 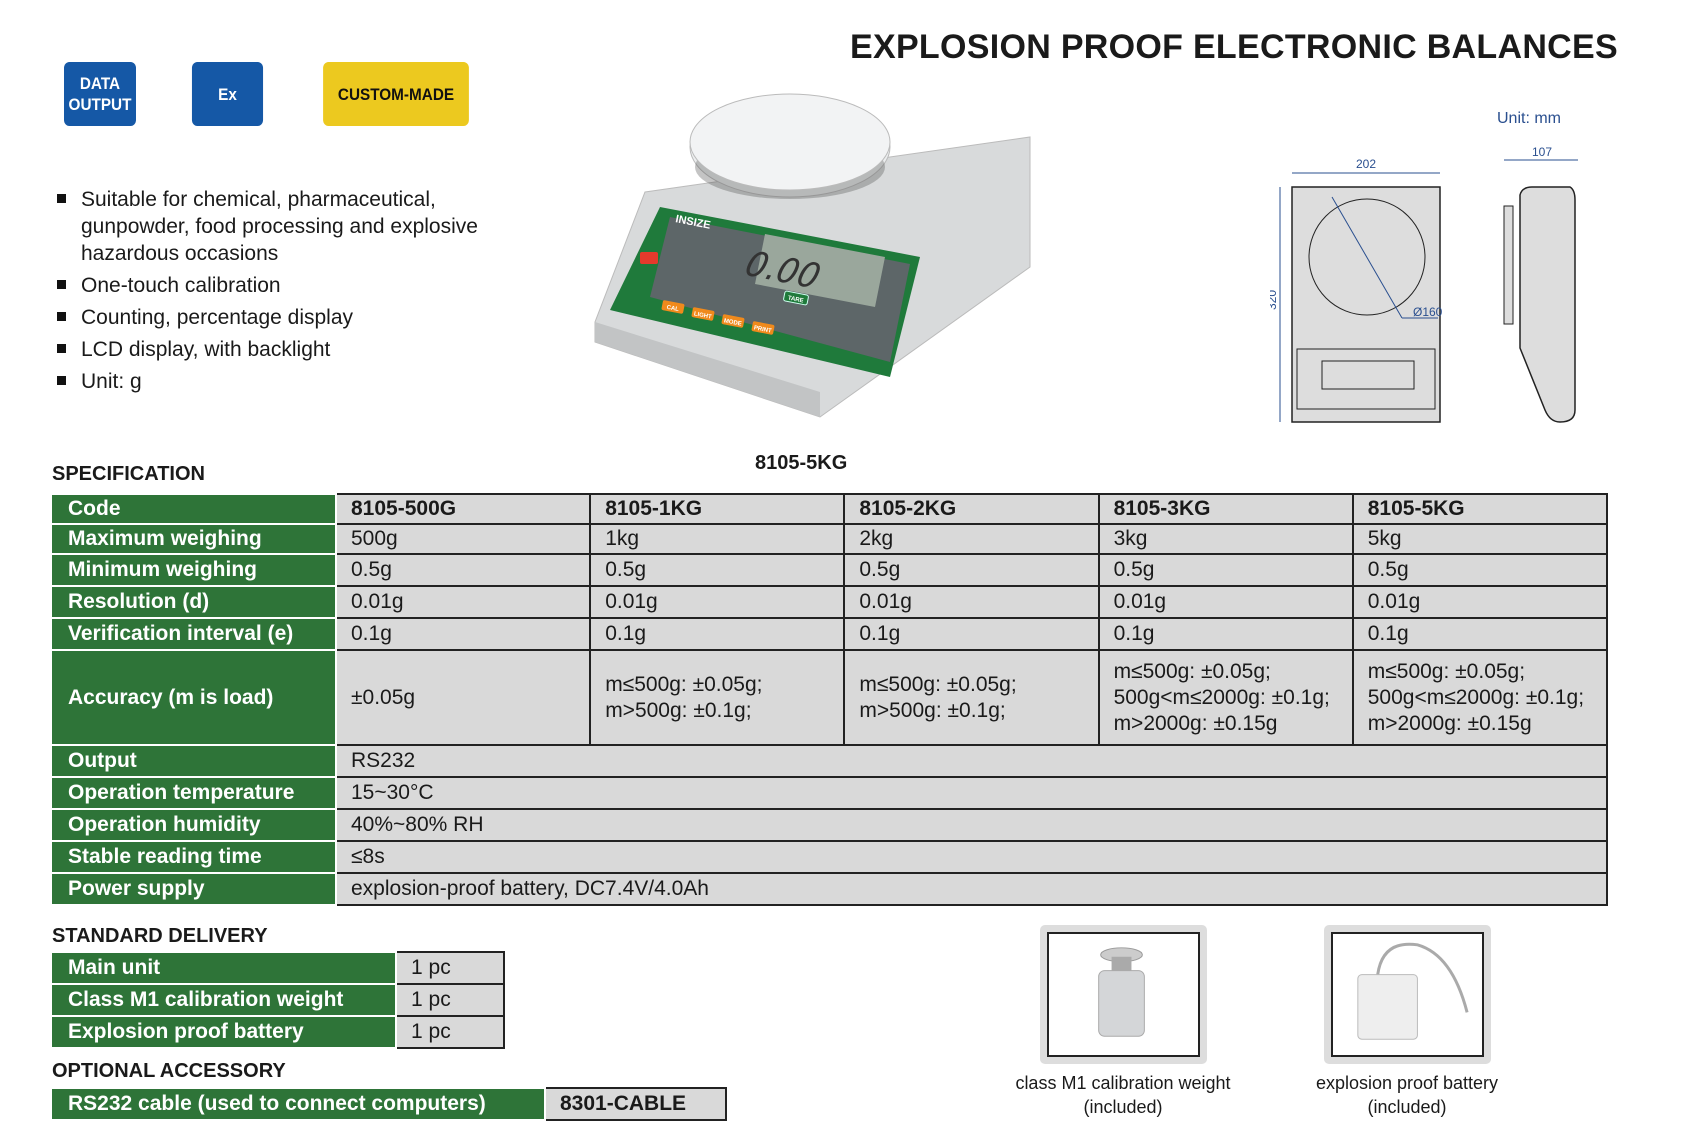 I want to click on light-button: LIGHT, so click(x=703, y=314).